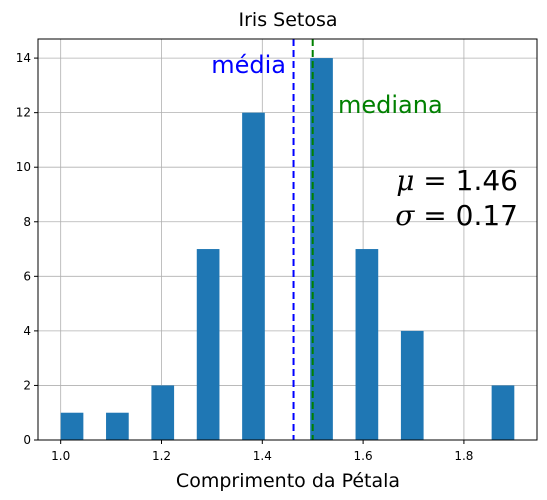 This screenshot has width=547, height=500. I want to click on sigma-symbol: σ, so click(405, 215).